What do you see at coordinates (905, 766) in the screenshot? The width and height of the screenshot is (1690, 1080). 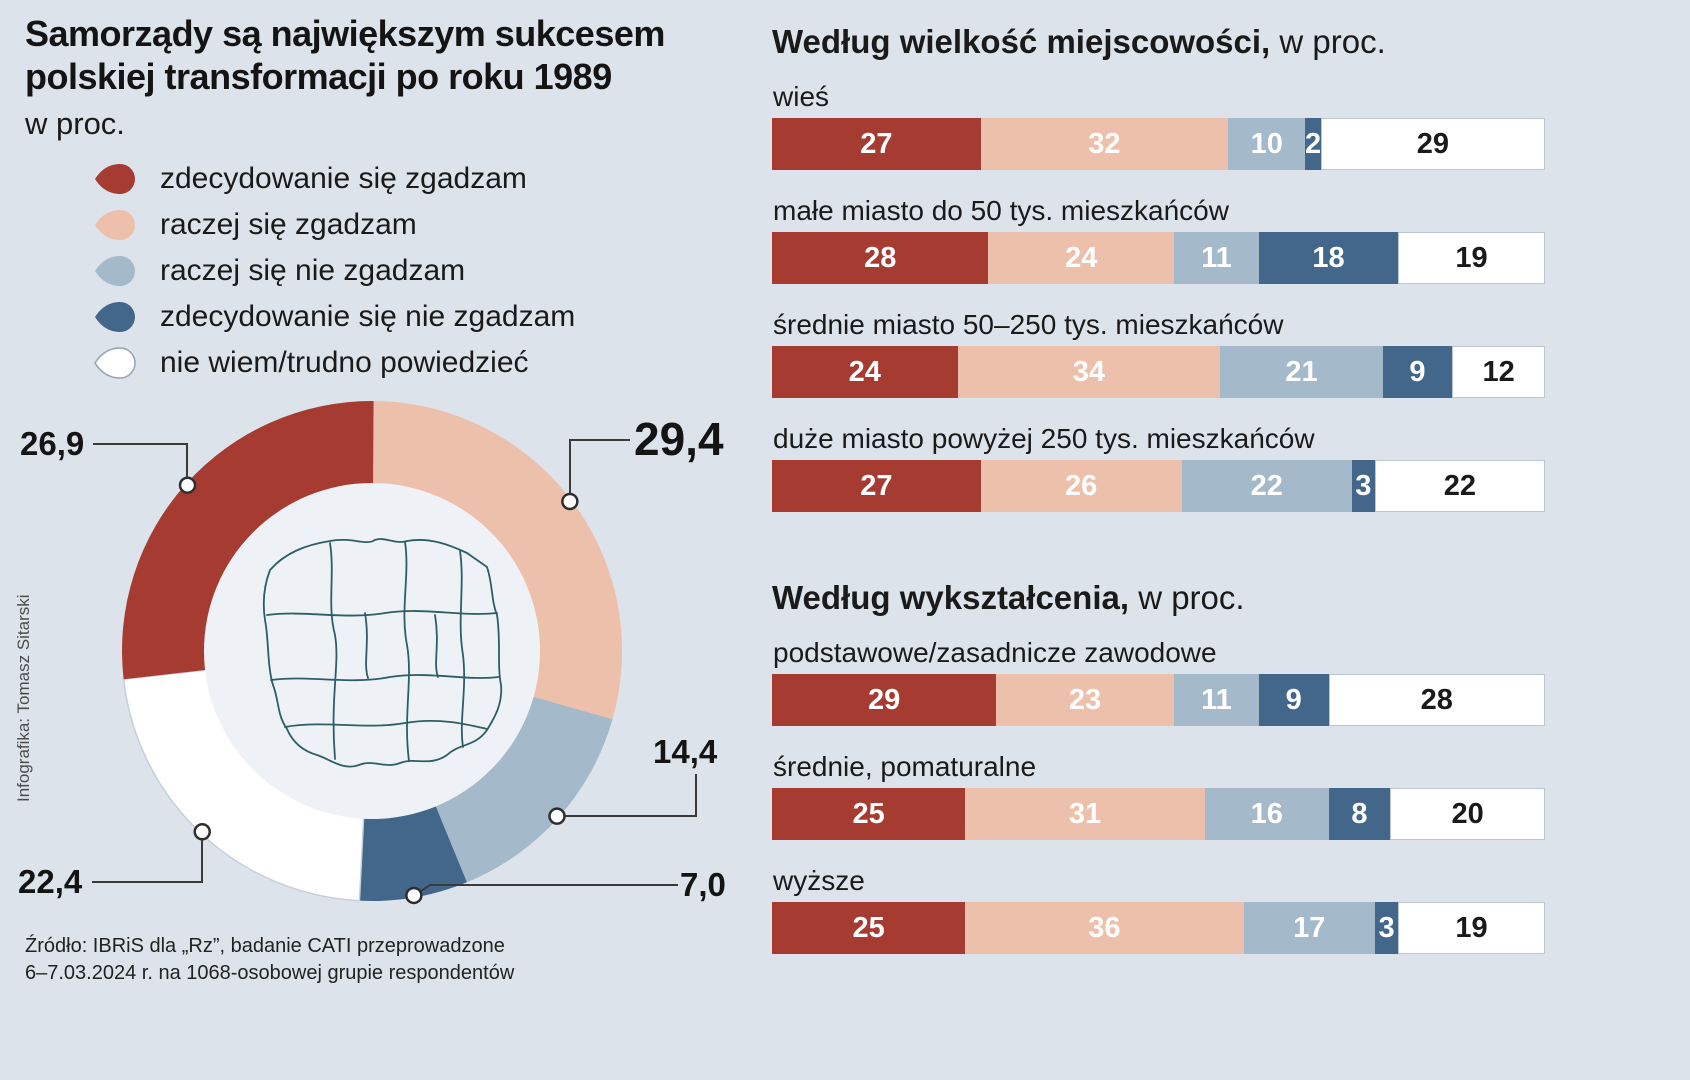 I see `bar-category-label: średnie, pomaturalne` at bounding box center [905, 766].